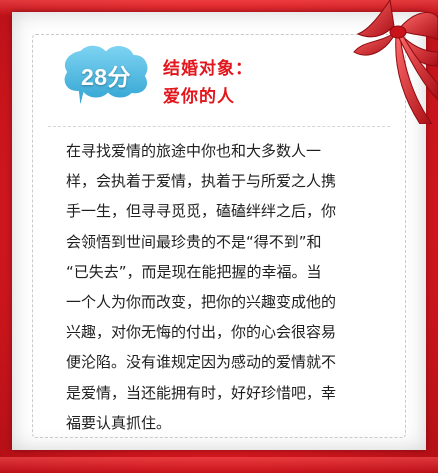  What do you see at coordinates (395, 62) in the screenshot?
I see `ribbon-bow-icon` at bounding box center [395, 62].